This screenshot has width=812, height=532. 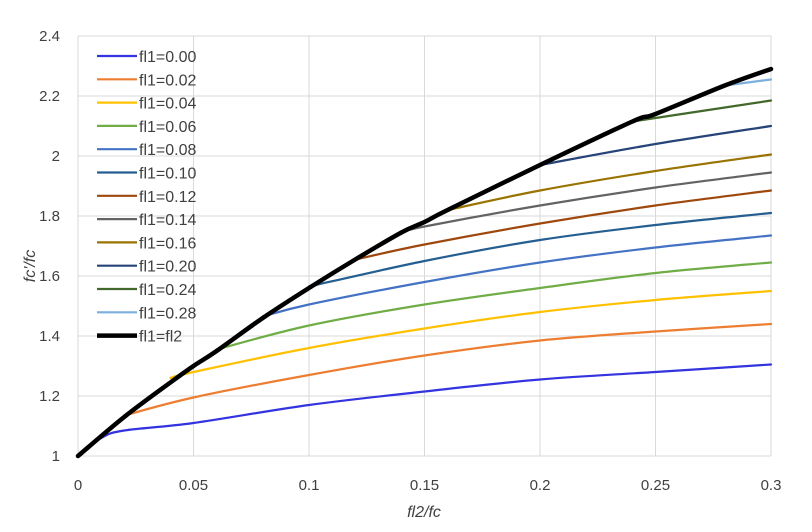 I want to click on y-tick-label: 2.4, so click(x=49, y=36).